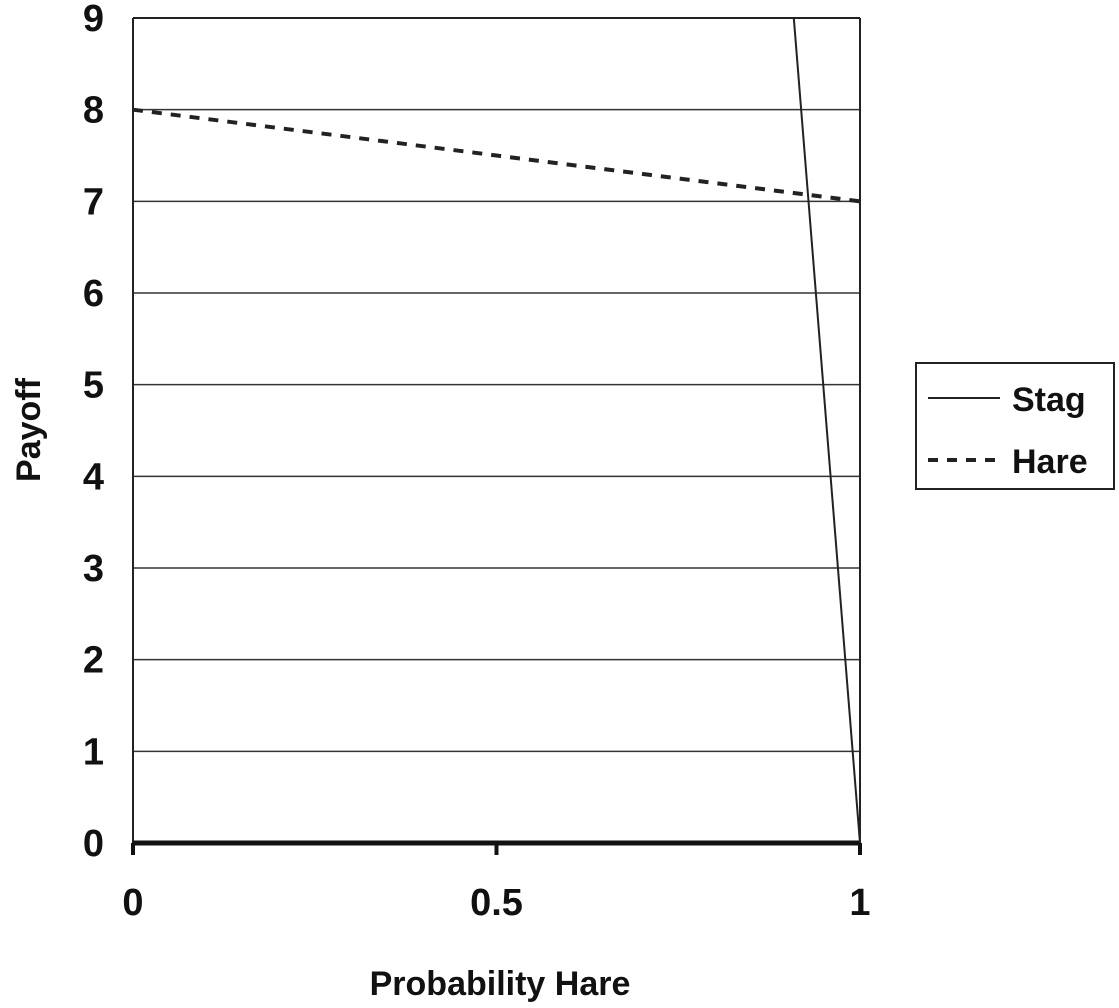 The height and width of the screenshot is (1008, 1119). What do you see at coordinates (93, 752) in the screenshot?
I see `y-tick-label: 1` at bounding box center [93, 752].